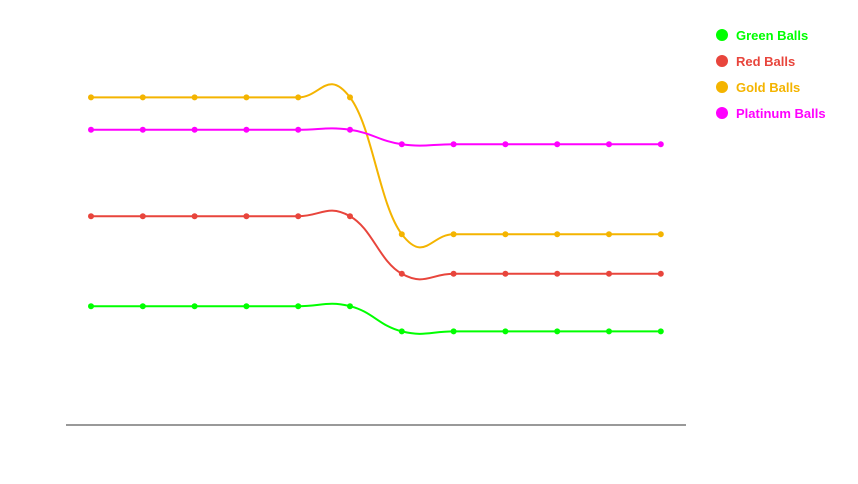 The image size is (858, 484). I want to click on legend-label: Platinum Balls, so click(781, 113).